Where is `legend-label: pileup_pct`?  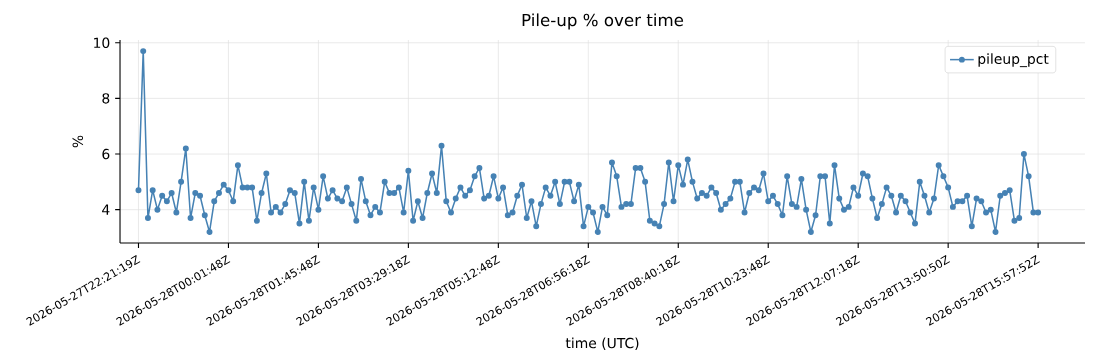 legend-label: pileup_pct is located at coordinates (1013, 60).